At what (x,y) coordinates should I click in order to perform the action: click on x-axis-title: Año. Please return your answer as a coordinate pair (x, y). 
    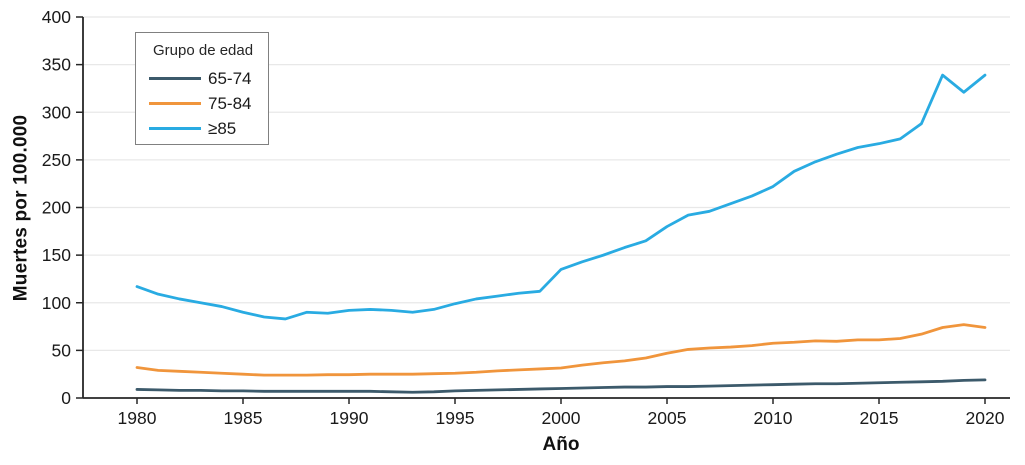
    Looking at the image, I should click on (561, 444).